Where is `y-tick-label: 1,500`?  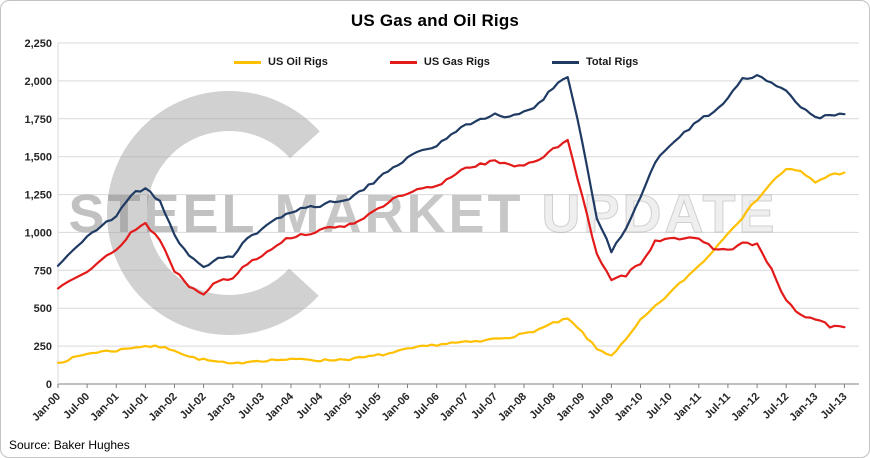 y-tick-label: 1,500 is located at coordinates (38, 158).